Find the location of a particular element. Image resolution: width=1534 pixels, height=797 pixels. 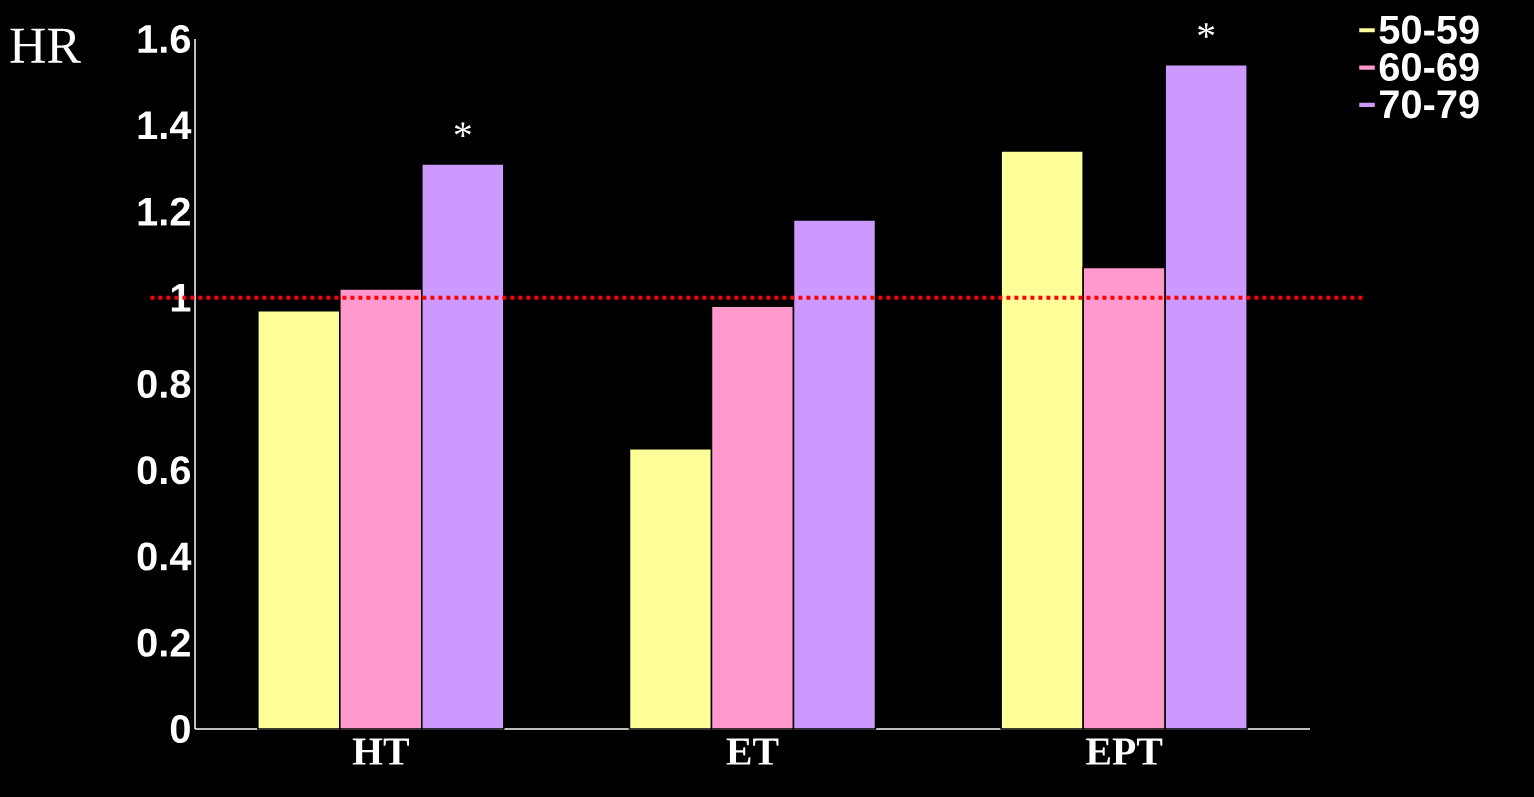

legend-label: 70-79 is located at coordinates (1429, 104).